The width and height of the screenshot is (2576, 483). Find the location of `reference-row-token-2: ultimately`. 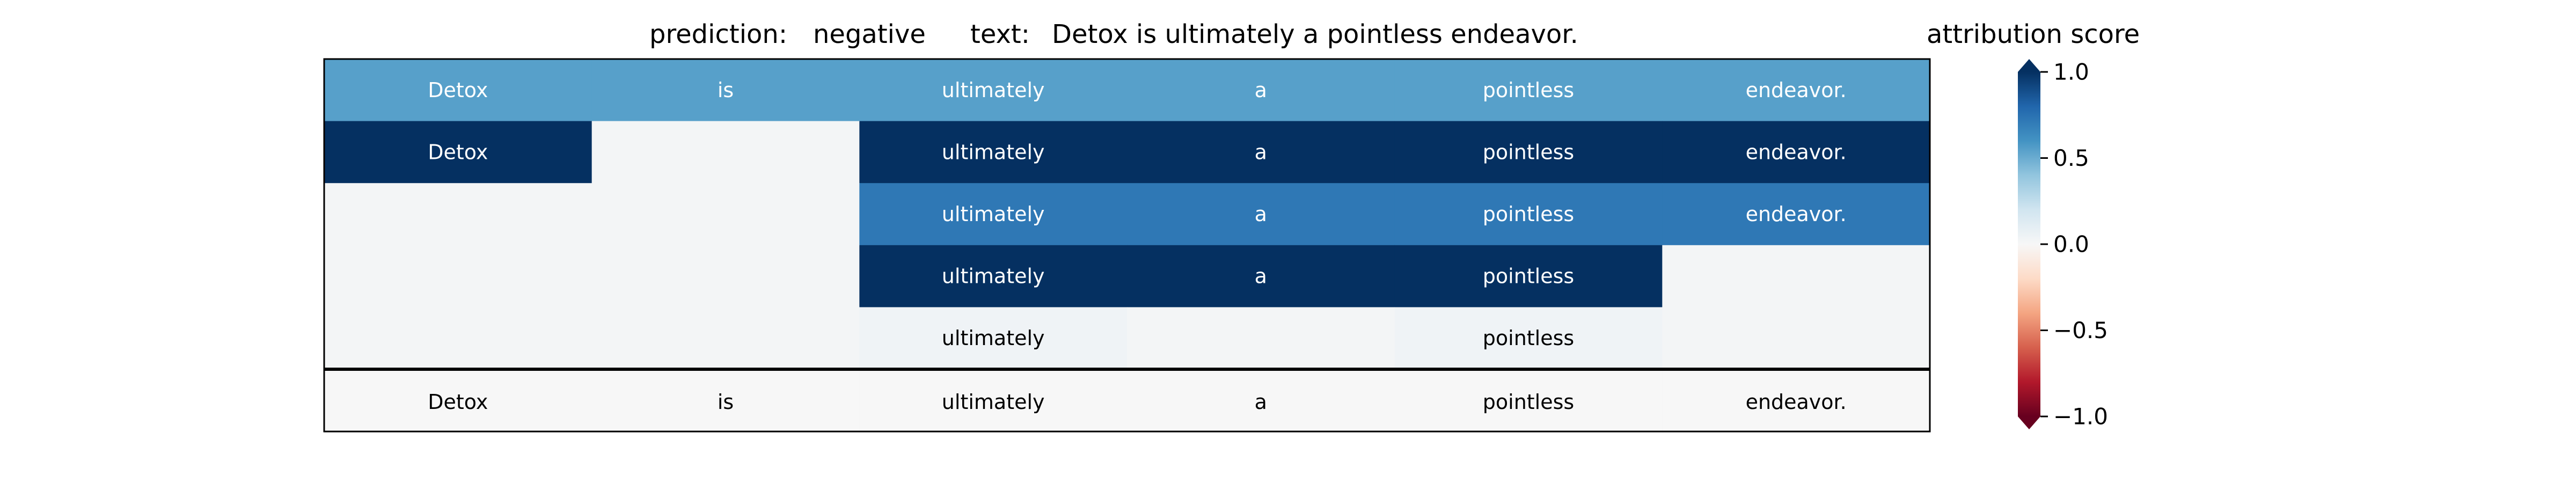

reference-row-token-2: ultimately is located at coordinates (993, 402).